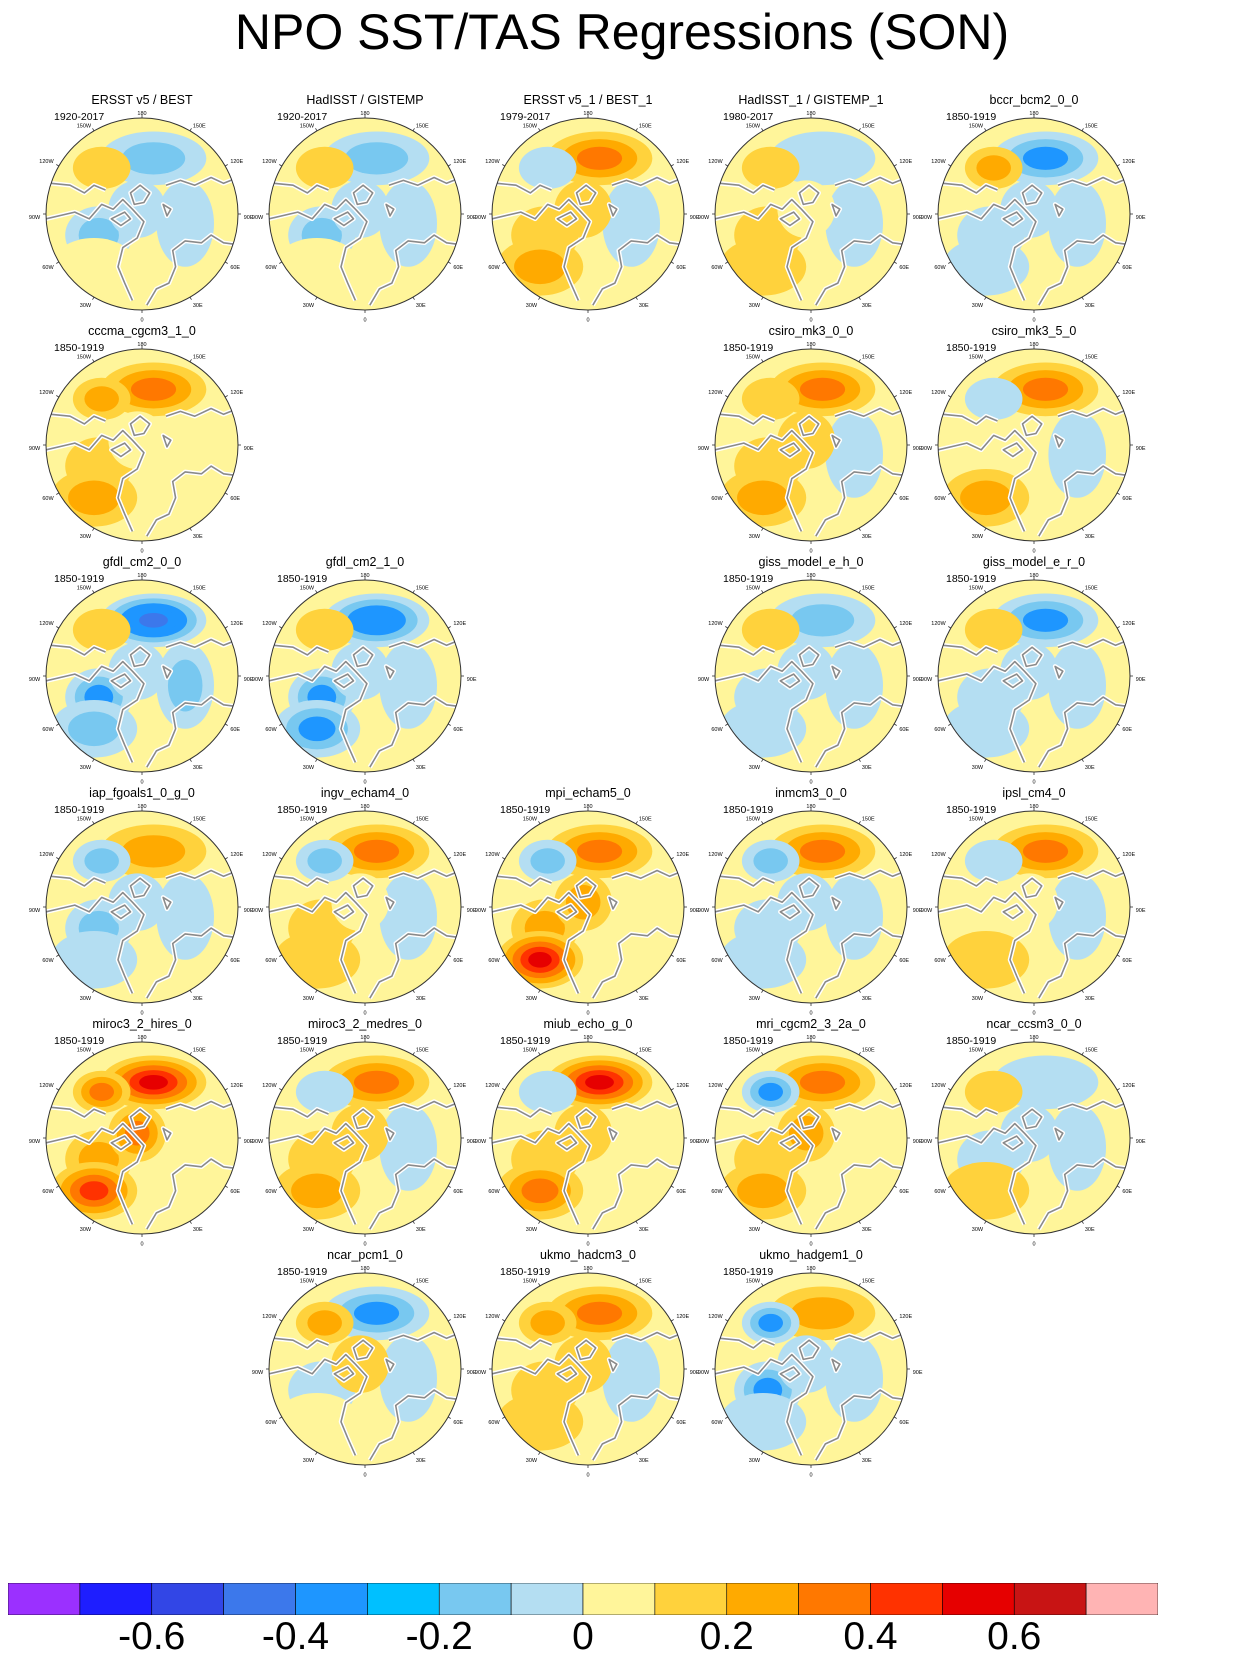 Image resolution: width=1244 pixels, height=1659 pixels. Describe the element at coordinates (1034, 331) in the screenshot. I see `panel-title: csiro_mk3_5_0` at that location.